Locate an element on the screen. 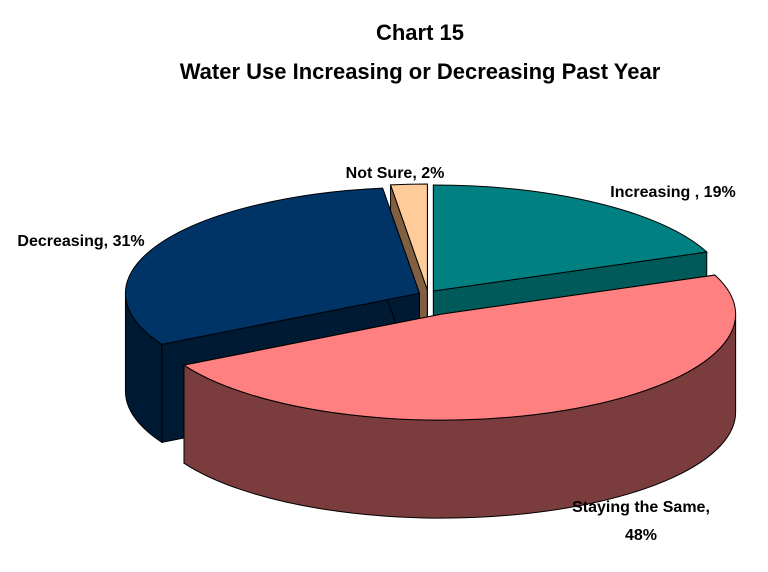  slice-label-not-sure: Not Sure, 2% is located at coordinates (395, 173).